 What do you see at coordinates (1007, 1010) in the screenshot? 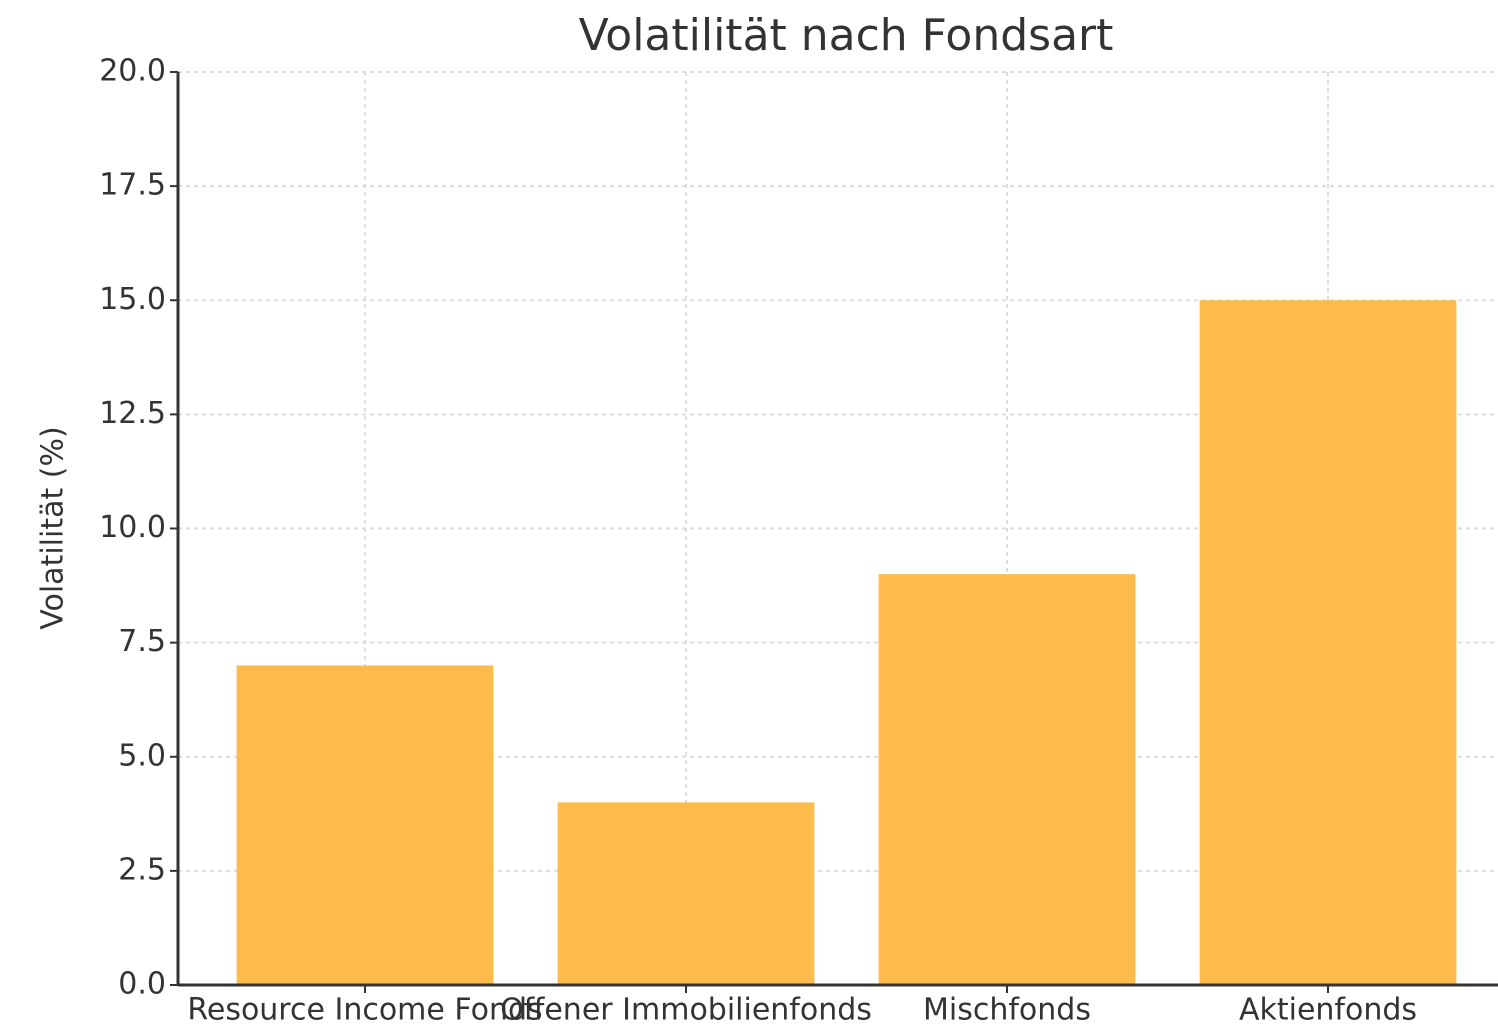
I see `x-tick-label: Mischfonds` at bounding box center [1007, 1010].